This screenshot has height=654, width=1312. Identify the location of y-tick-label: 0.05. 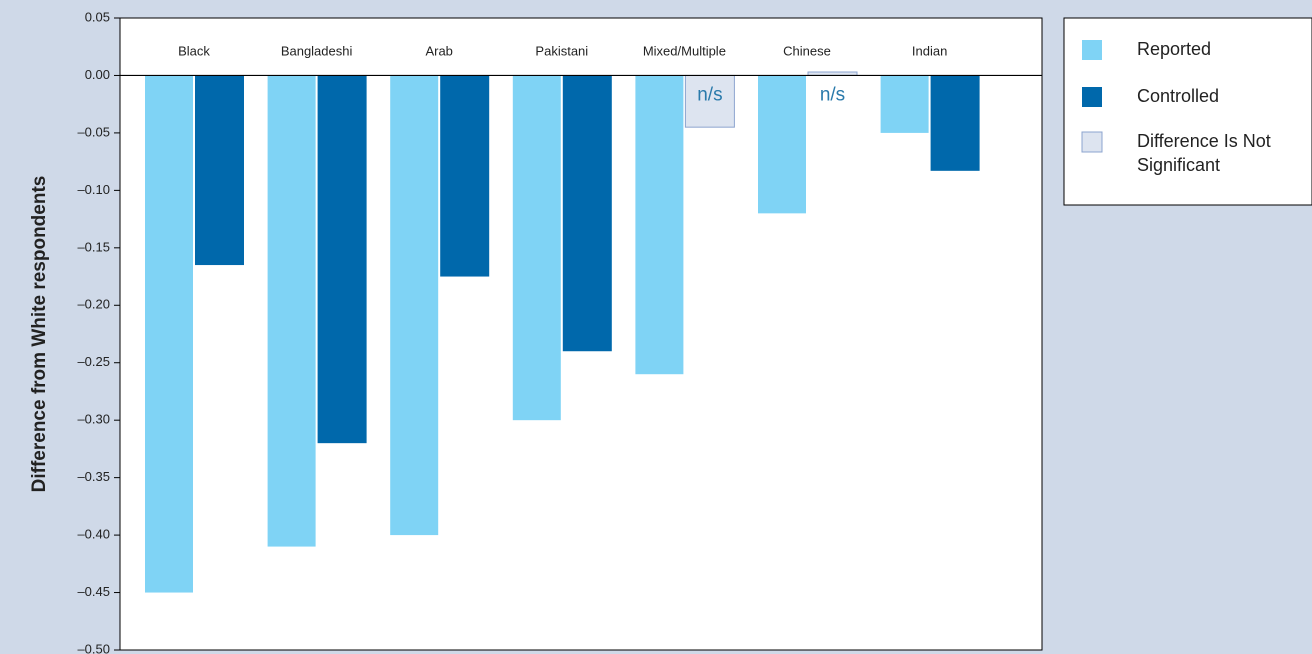
(97, 16).